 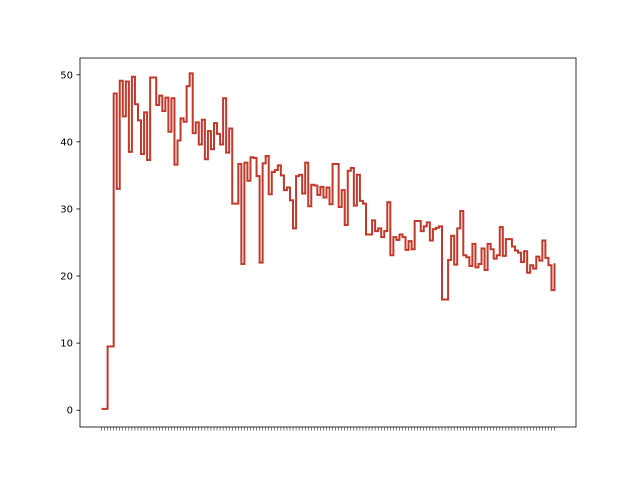 I want to click on y-tick-label: 20, so click(x=66, y=277).